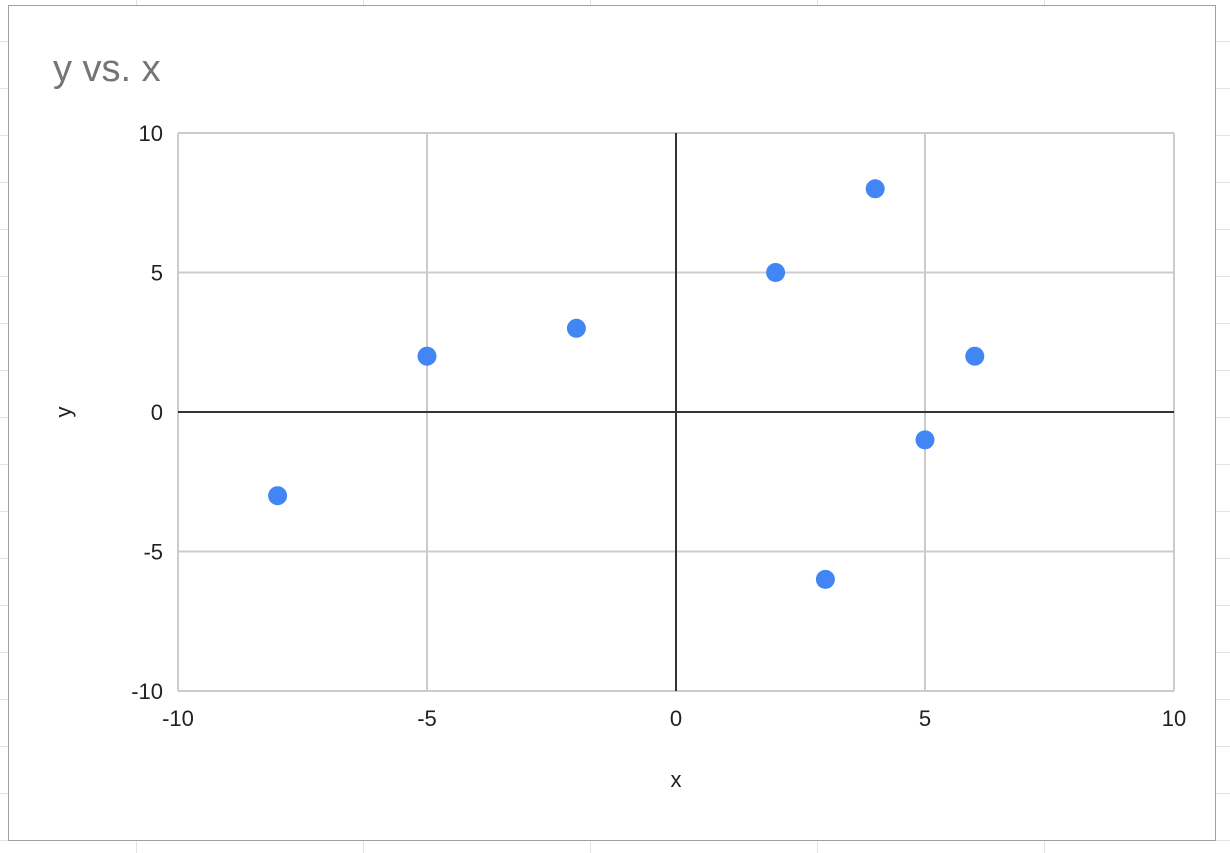 This screenshot has width=1230, height=853. What do you see at coordinates (157, 273) in the screenshot?
I see `y-tick-label: 5` at bounding box center [157, 273].